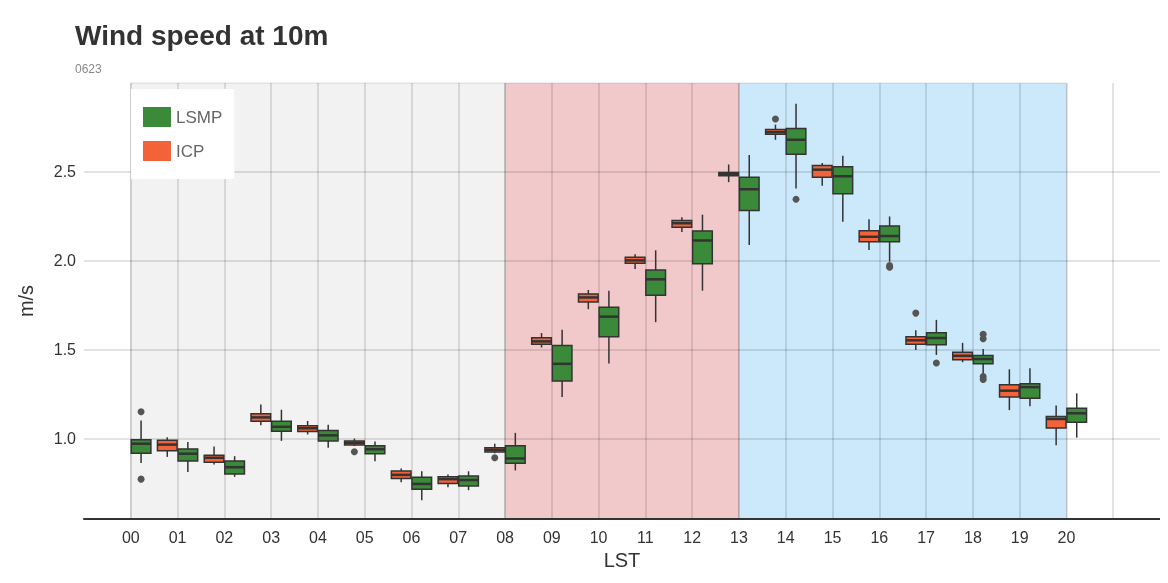 The width and height of the screenshot is (1168, 583). Describe the element at coordinates (458, 537) in the screenshot. I see `x-tick-label: 07` at that location.